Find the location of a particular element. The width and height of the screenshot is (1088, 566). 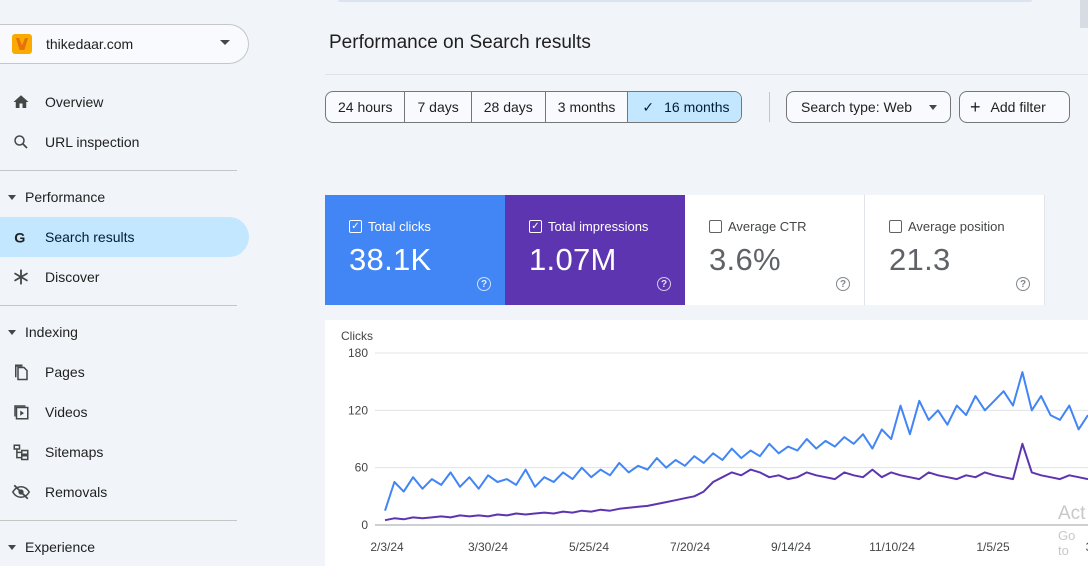

section-title: Performance is located at coordinates (65, 197).